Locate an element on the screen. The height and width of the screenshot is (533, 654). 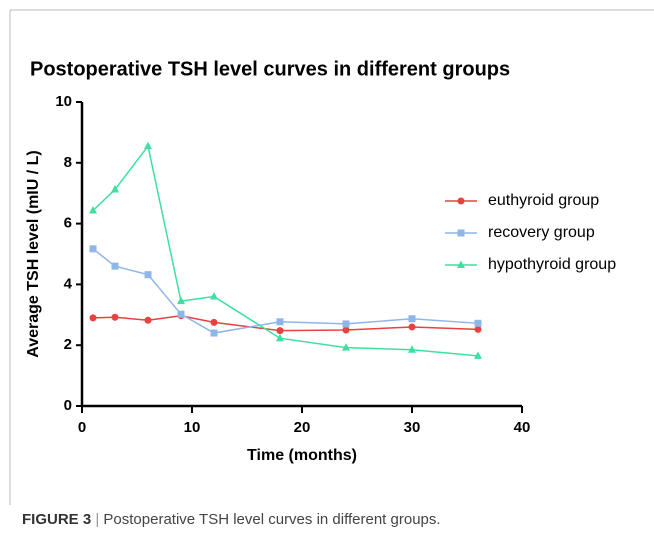
x-tick-label: 0 is located at coordinates (82, 427).